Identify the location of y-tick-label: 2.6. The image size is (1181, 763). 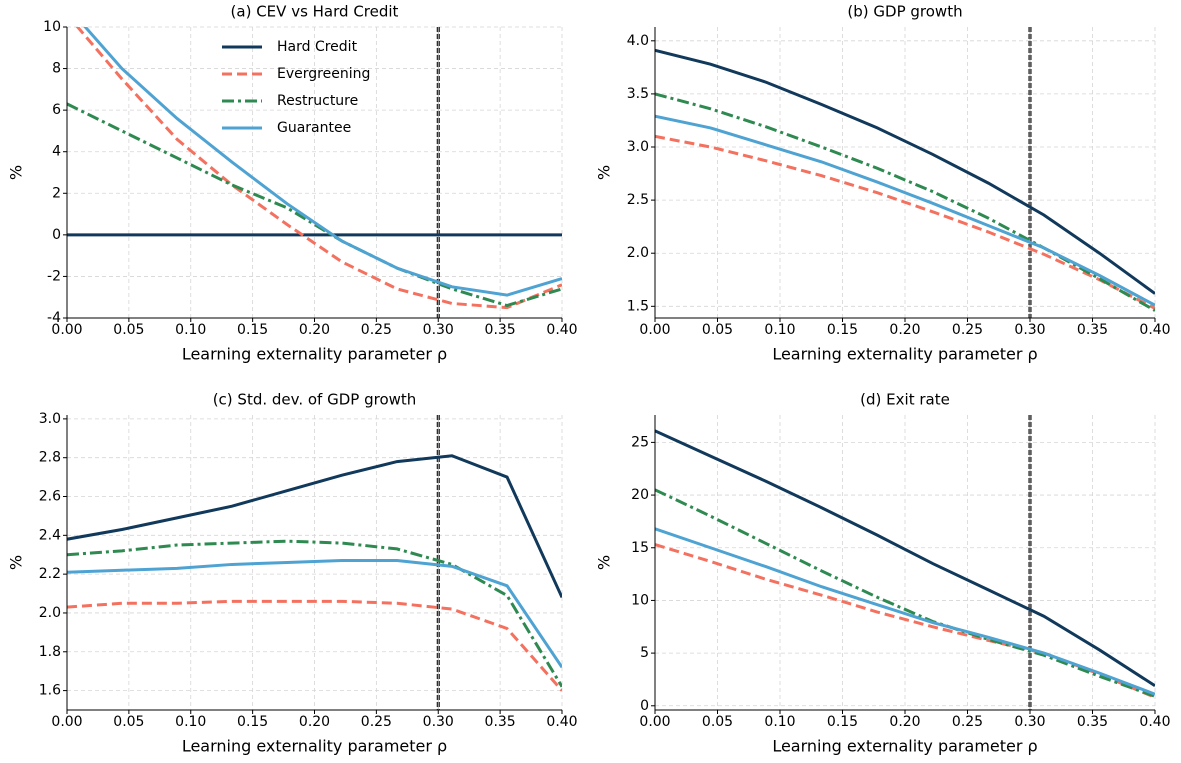
(50, 497).